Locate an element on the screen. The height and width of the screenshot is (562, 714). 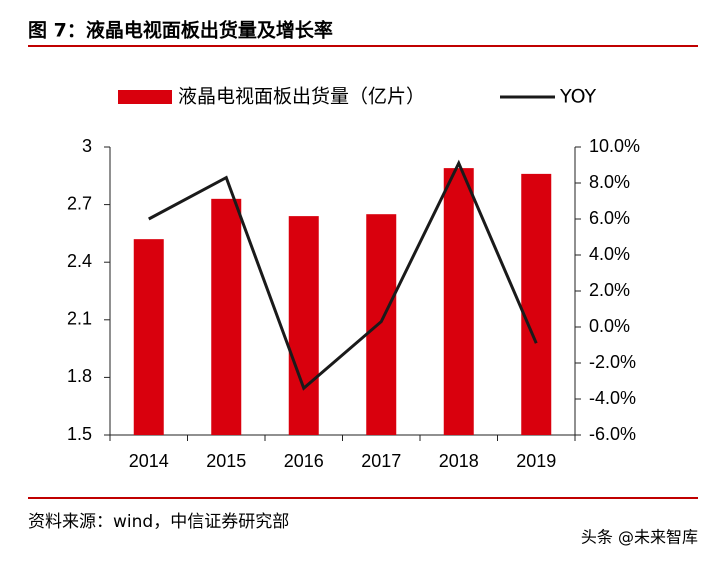
source: 资料来源：wind，中信证券研究部 is located at coordinates (158, 522).